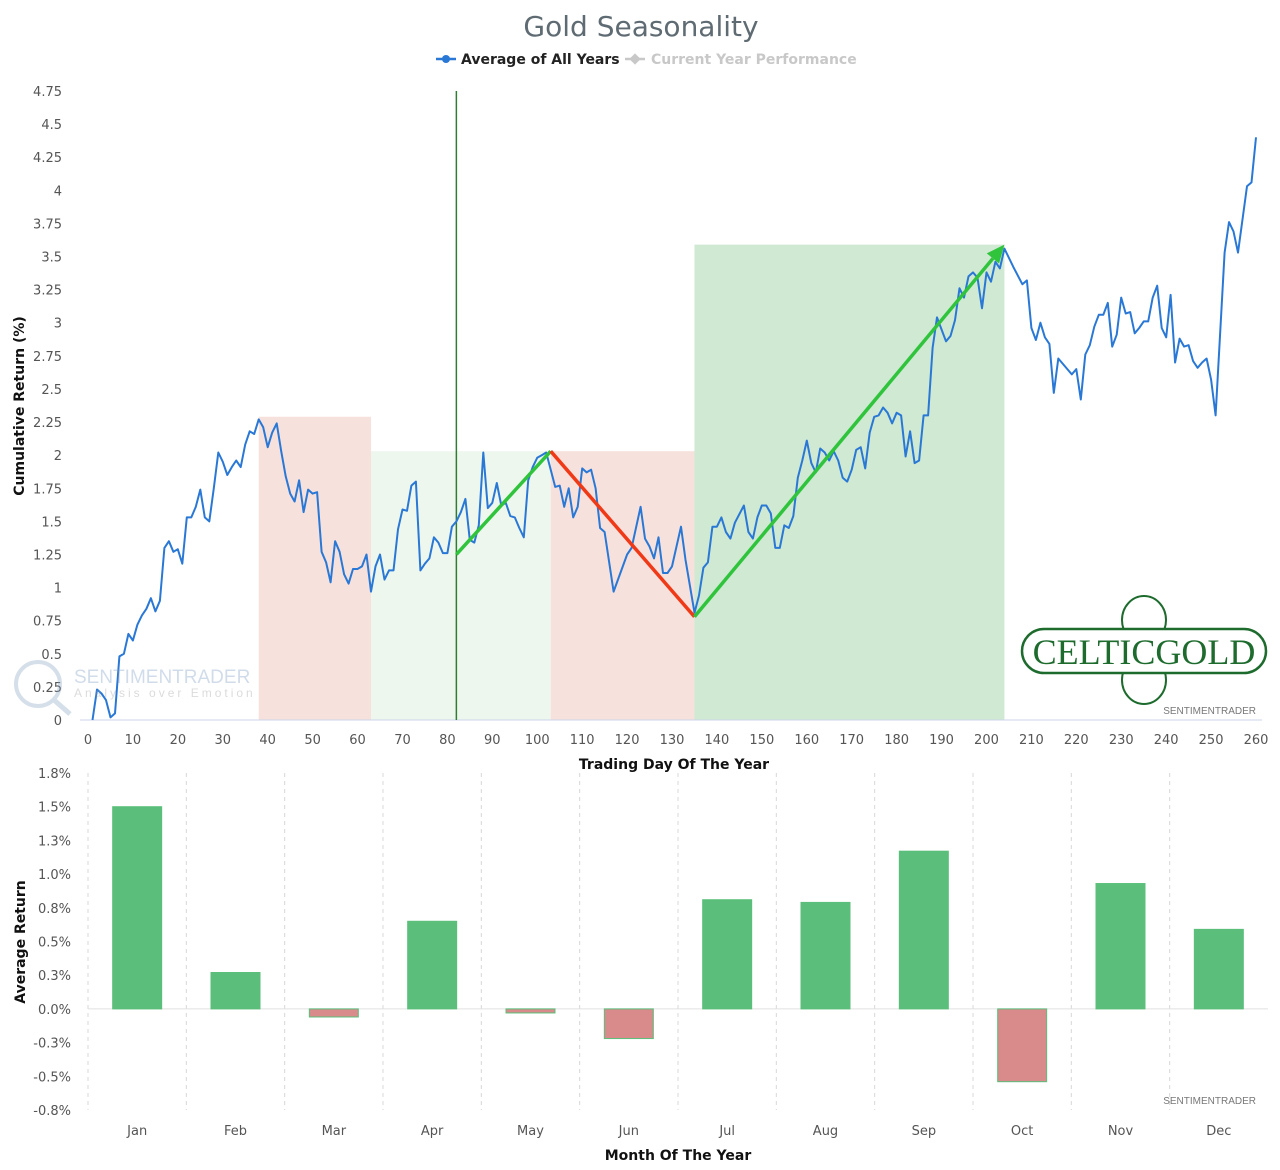 The width and height of the screenshot is (1280, 1170). I want to click on x-tick-label: Jan, so click(136, 1131).